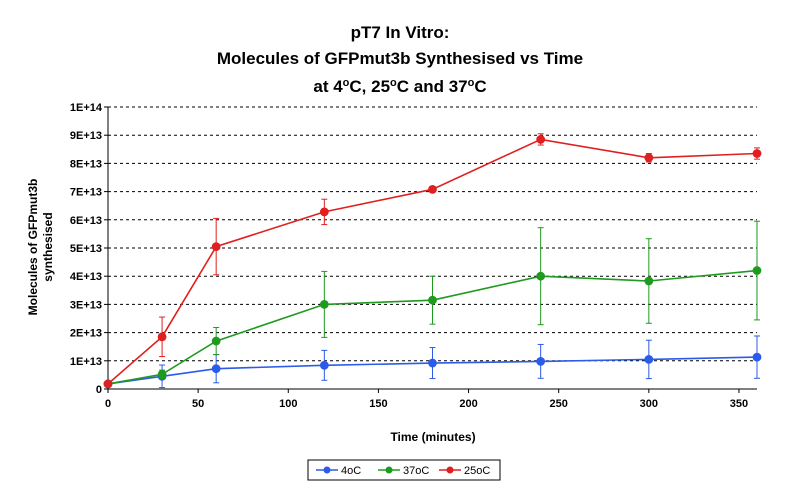 The image size is (800, 491). What do you see at coordinates (328, 86) in the screenshot?
I see `title-part-4c: at 4` at bounding box center [328, 86].